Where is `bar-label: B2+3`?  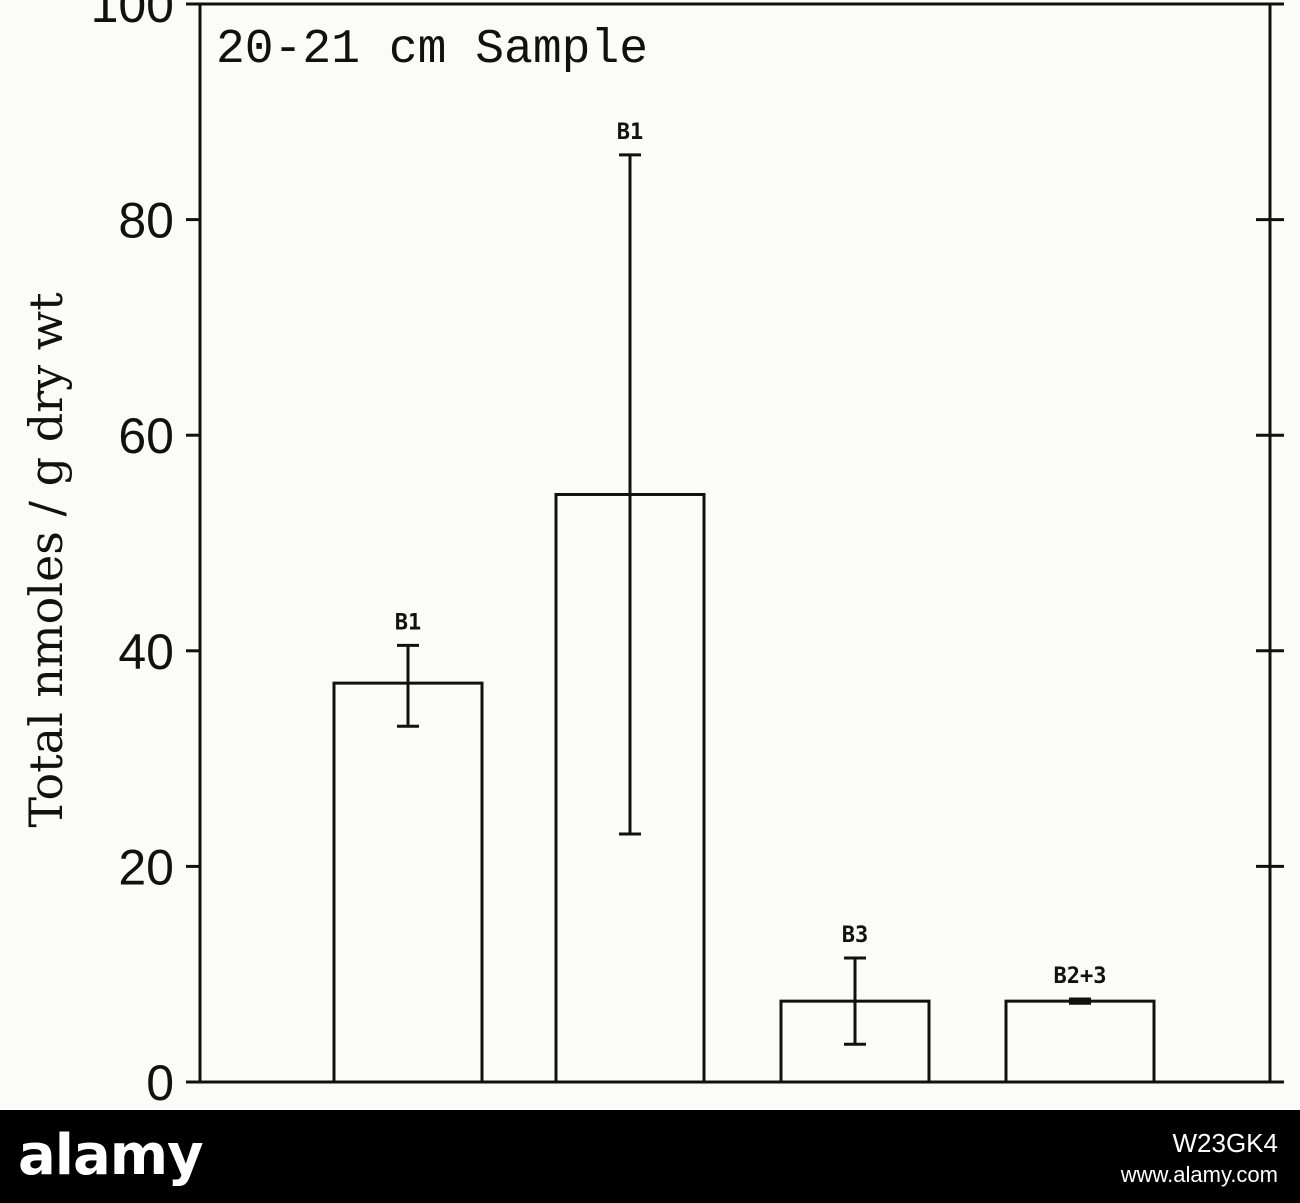
bar-label: B2+3 is located at coordinates (1080, 976).